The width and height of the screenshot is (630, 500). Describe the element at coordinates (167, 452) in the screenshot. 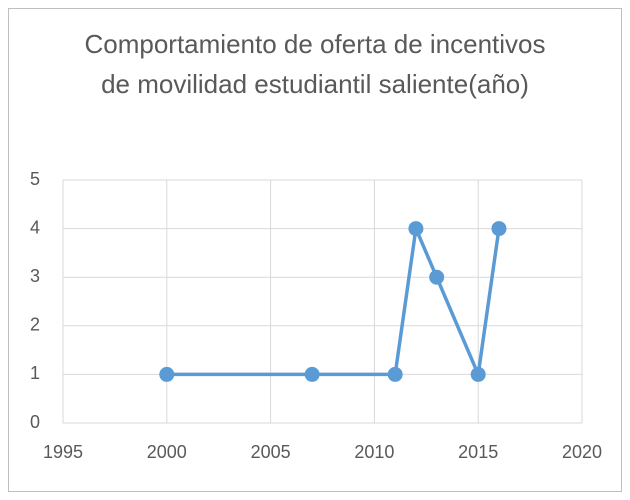

I see `x-tick-label: 2000` at that location.